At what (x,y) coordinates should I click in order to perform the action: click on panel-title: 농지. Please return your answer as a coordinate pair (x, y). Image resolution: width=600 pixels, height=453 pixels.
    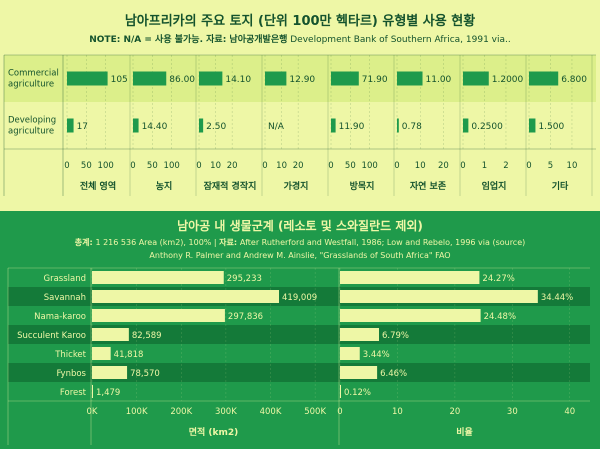
    Looking at the image, I should click on (164, 186).